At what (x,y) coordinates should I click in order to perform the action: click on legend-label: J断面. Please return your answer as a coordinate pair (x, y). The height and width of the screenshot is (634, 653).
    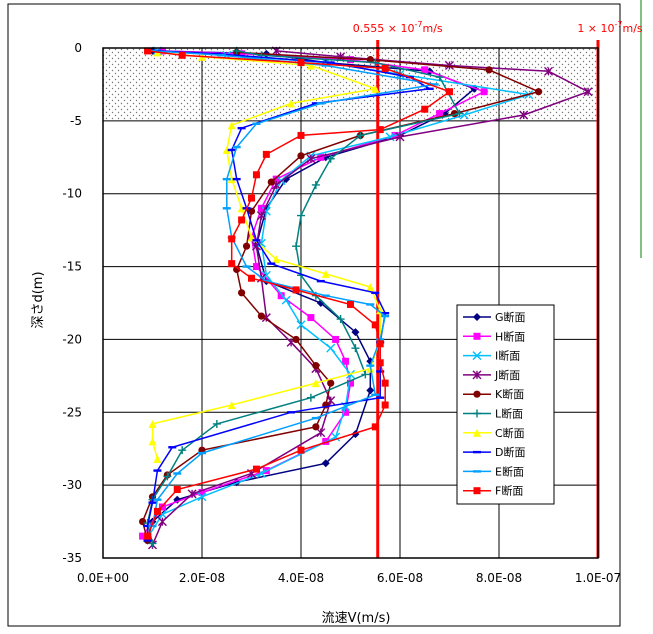
    Looking at the image, I should click on (507, 375).